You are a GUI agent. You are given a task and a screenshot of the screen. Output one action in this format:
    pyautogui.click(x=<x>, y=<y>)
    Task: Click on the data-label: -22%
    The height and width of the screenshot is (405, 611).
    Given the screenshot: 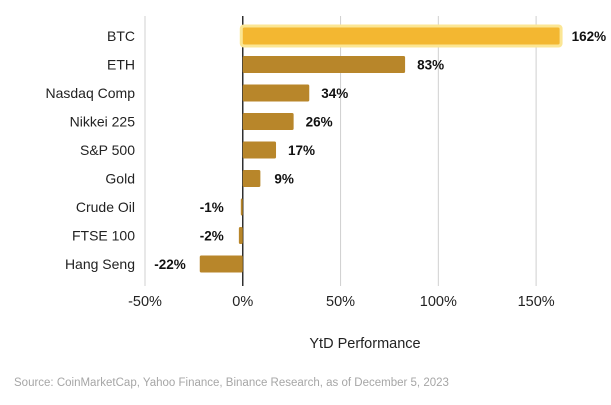 What is the action you would take?
    pyautogui.click(x=170, y=264)
    